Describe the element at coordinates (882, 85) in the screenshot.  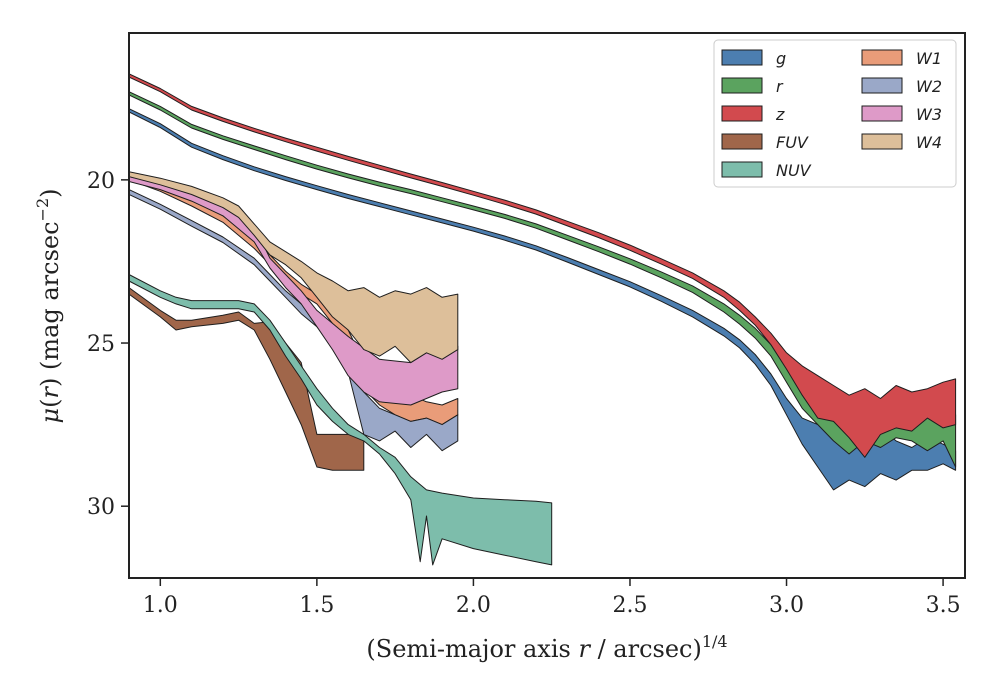
I see `legend-swatch-w2` at that location.